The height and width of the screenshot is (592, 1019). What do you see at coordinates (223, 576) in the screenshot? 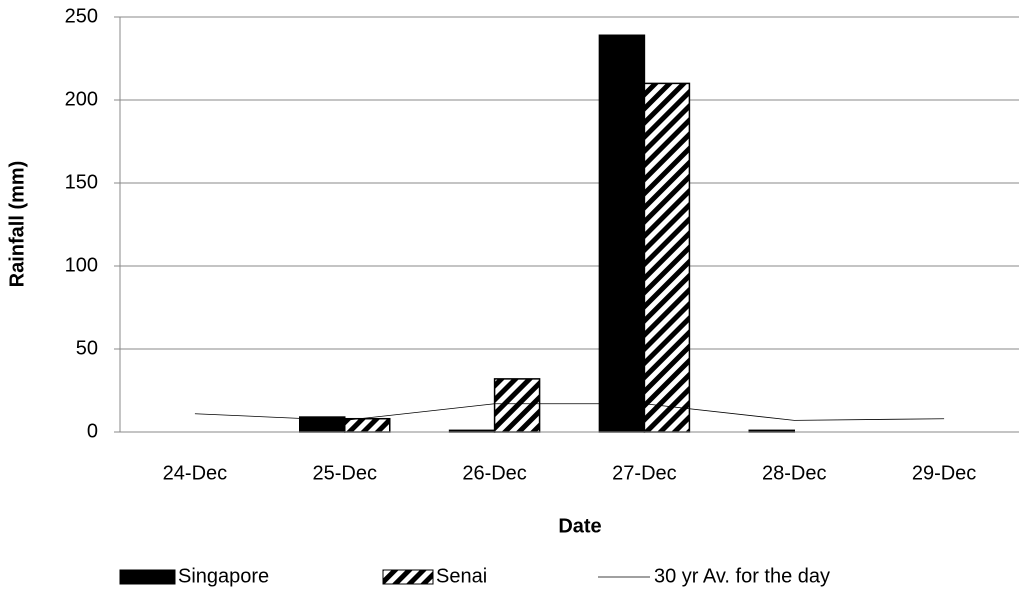
I see `legend-label: Singapore` at bounding box center [223, 576].